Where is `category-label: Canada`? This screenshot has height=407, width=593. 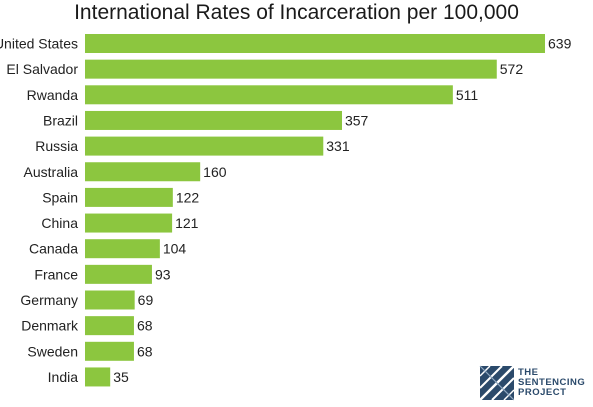
category-label: Canada is located at coordinates (53, 249).